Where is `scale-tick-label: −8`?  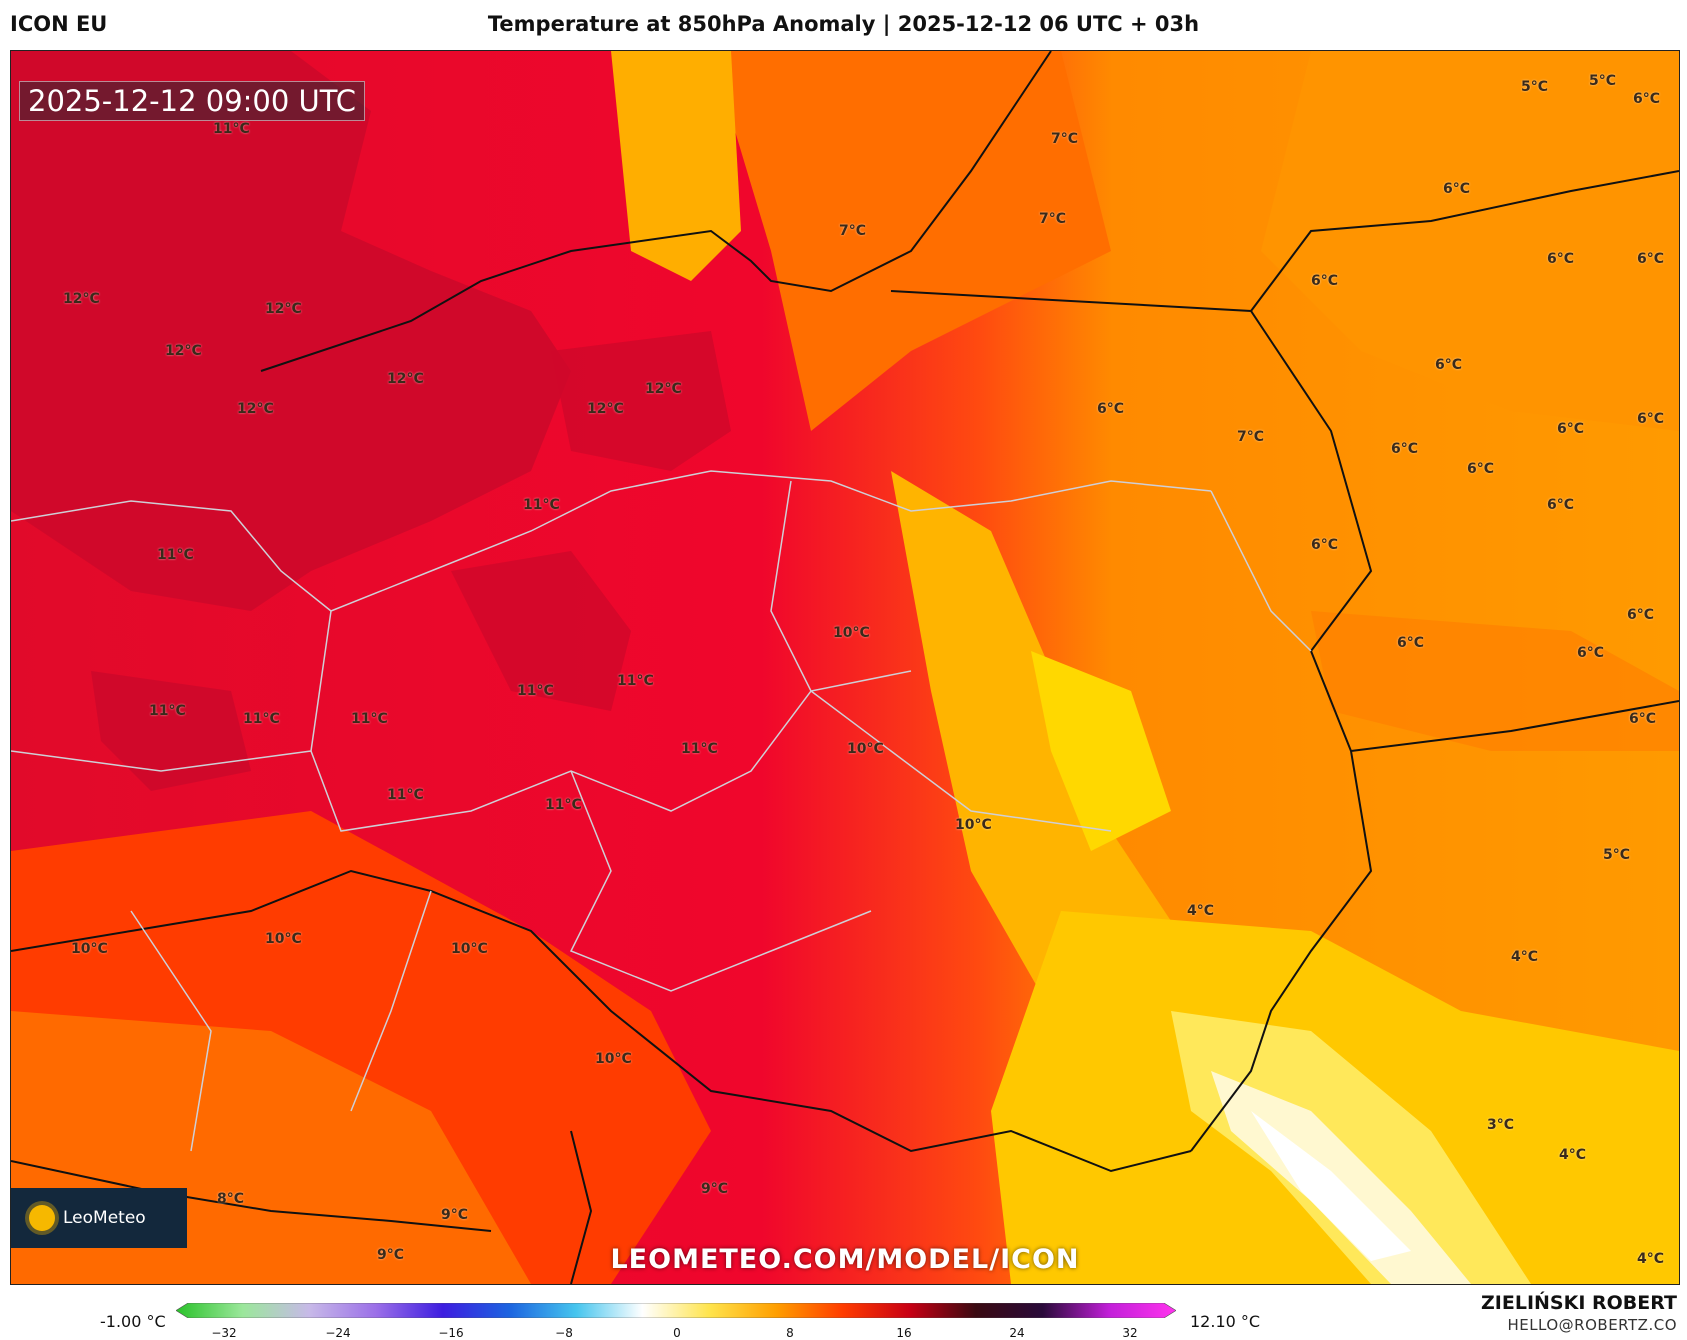 scale-tick-label: −8 is located at coordinates (564, 1333).